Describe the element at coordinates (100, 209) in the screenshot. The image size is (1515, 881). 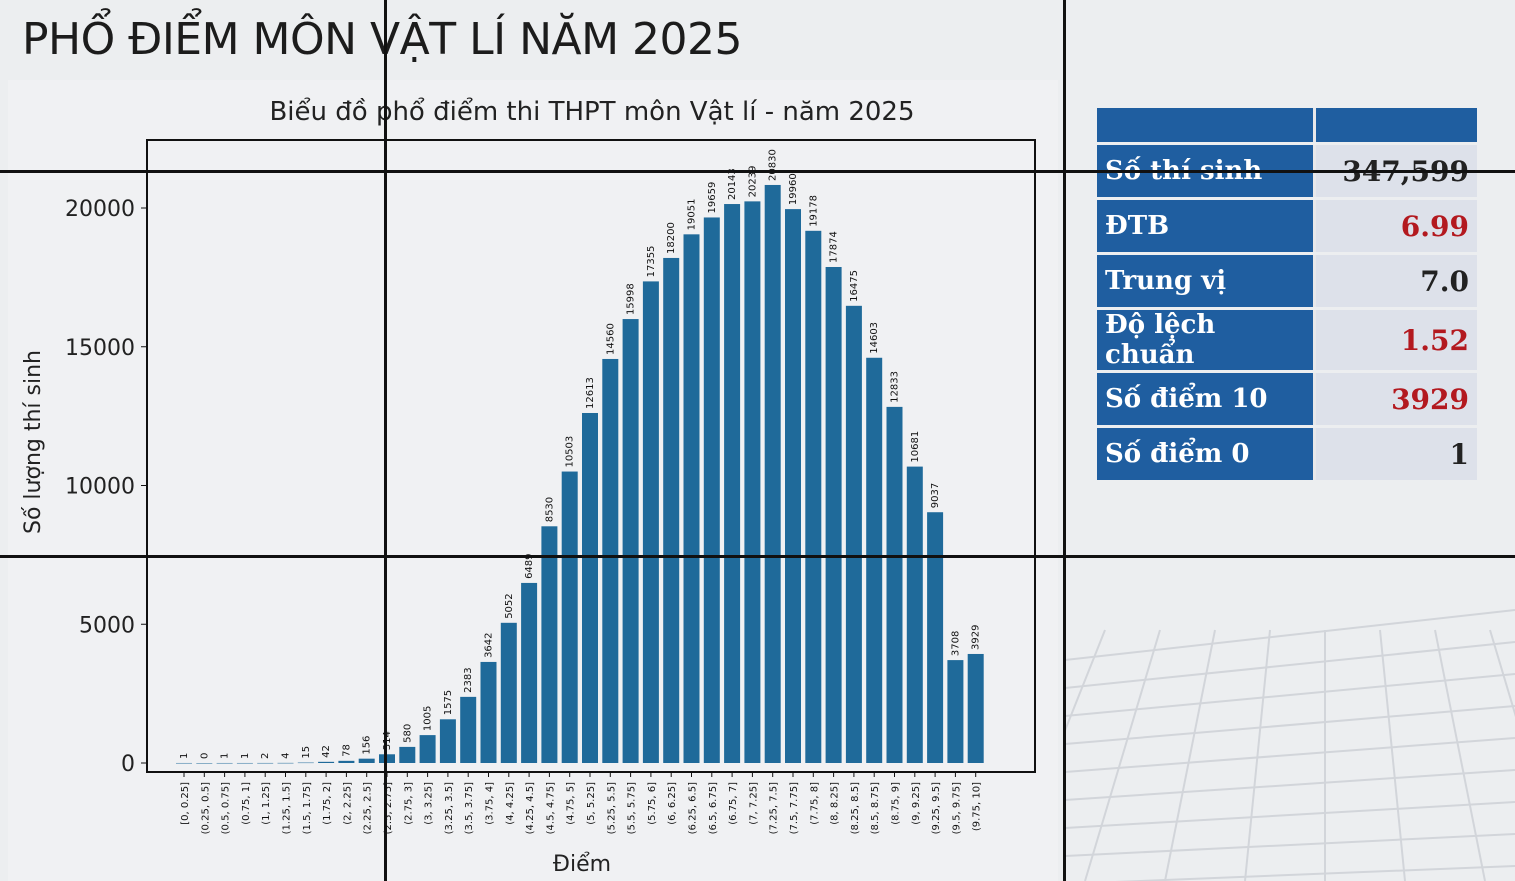
I see `y-tick-label: 20000` at that location.